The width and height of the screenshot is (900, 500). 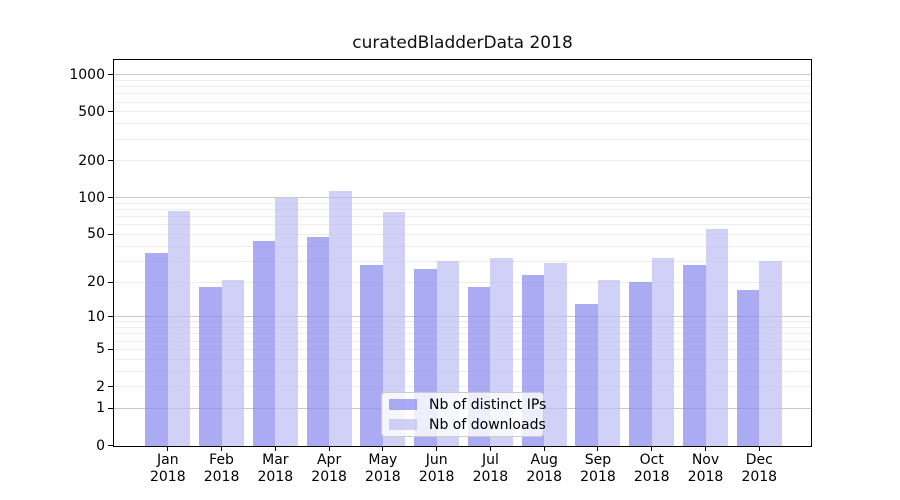 What do you see at coordinates (275, 460) in the screenshot?
I see `x-tick-month: Mar` at bounding box center [275, 460].